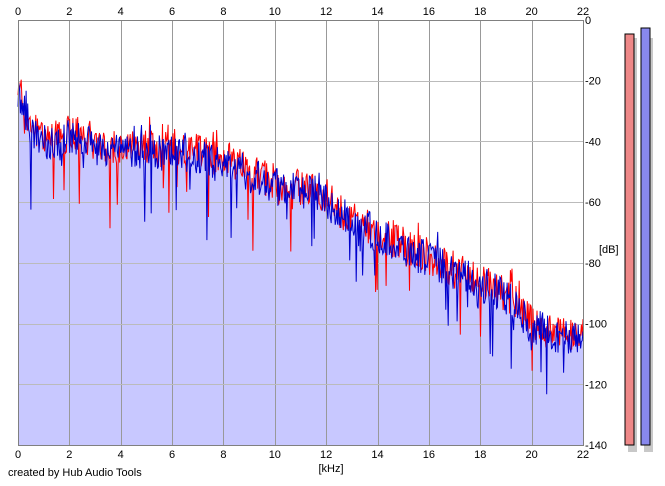 The image size is (665, 486). I want to click on y-tick-label: -60, so click(593, 203).